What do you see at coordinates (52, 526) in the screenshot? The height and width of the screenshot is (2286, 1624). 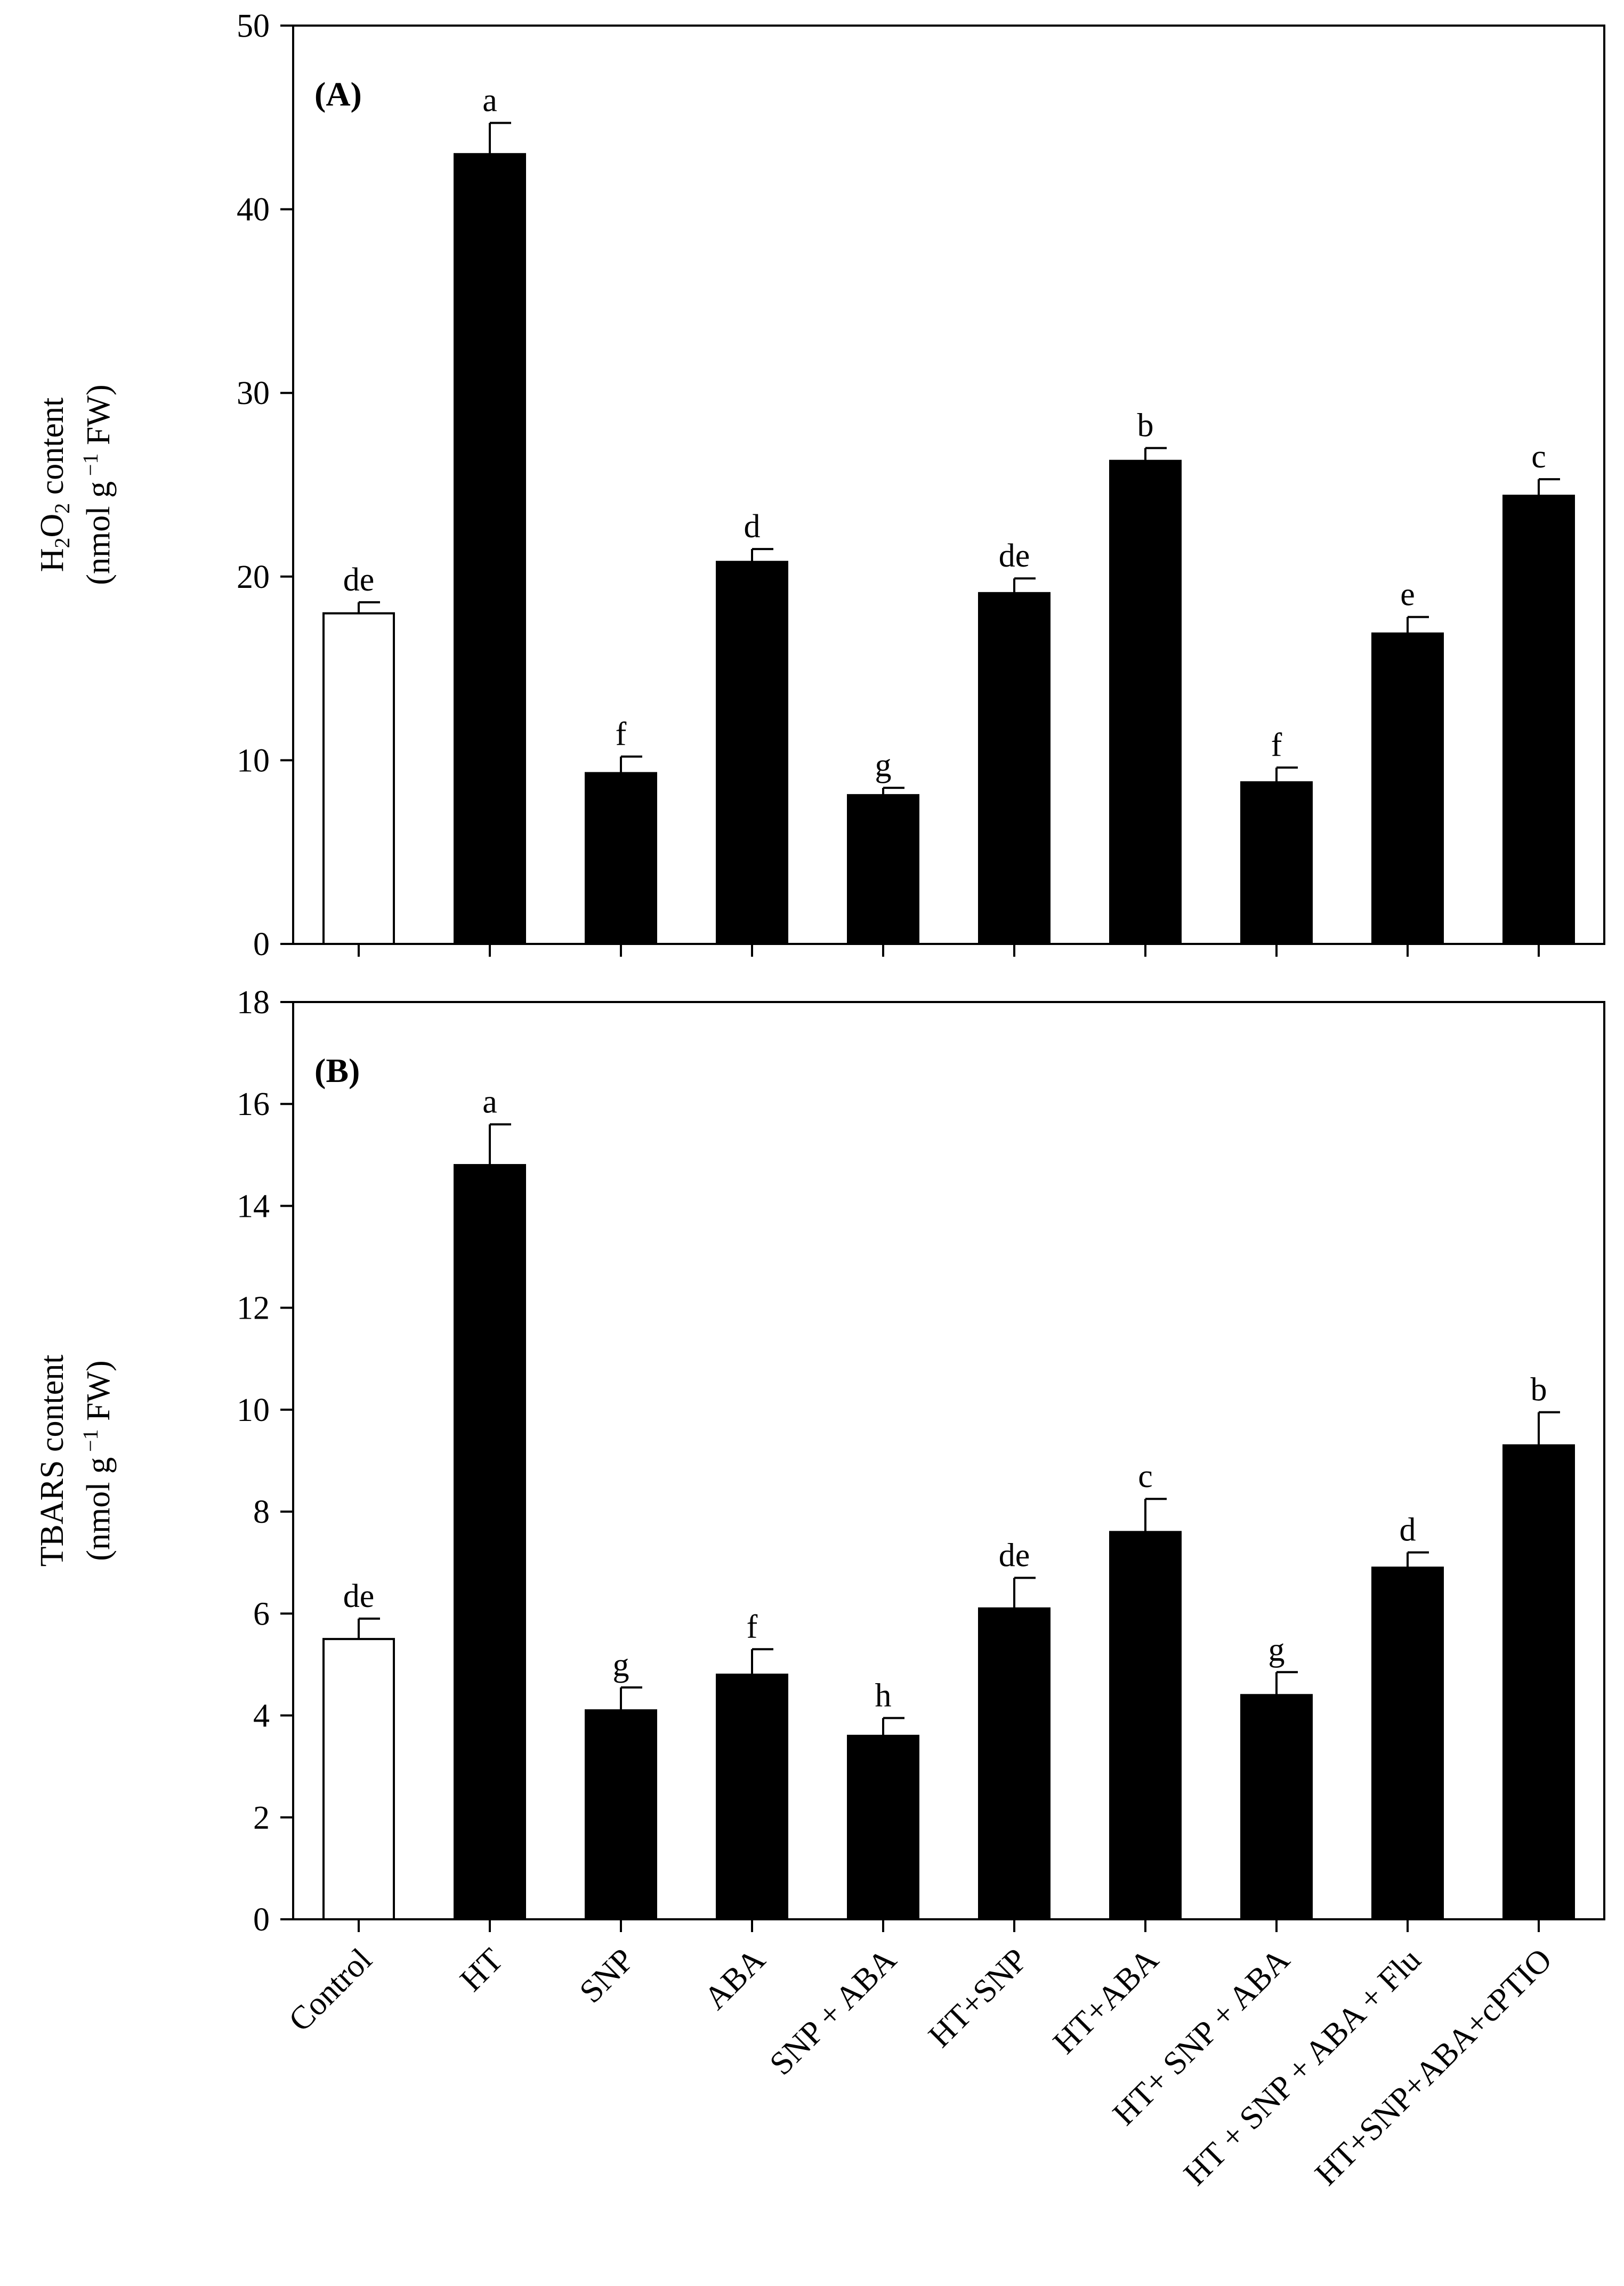 I see `y-axis-title-part: O` at bounding box center [52, 526].